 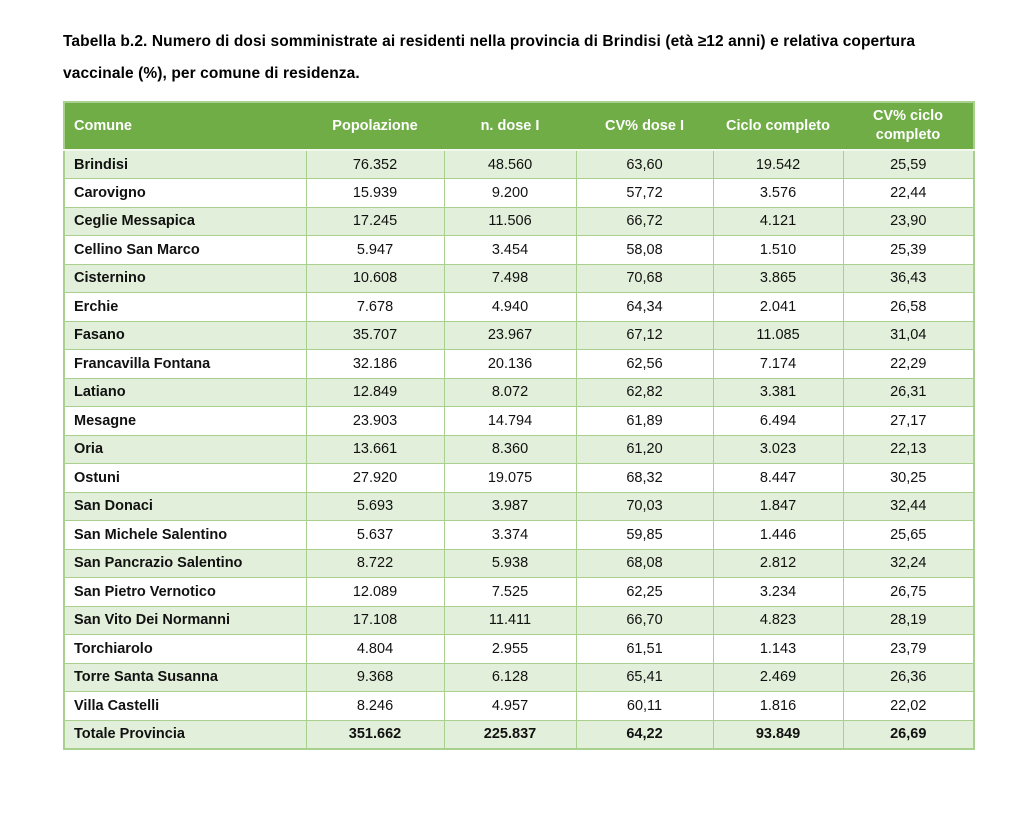 I want to click on comune-cell: Torchiarolo, so click(x=185, y=649).